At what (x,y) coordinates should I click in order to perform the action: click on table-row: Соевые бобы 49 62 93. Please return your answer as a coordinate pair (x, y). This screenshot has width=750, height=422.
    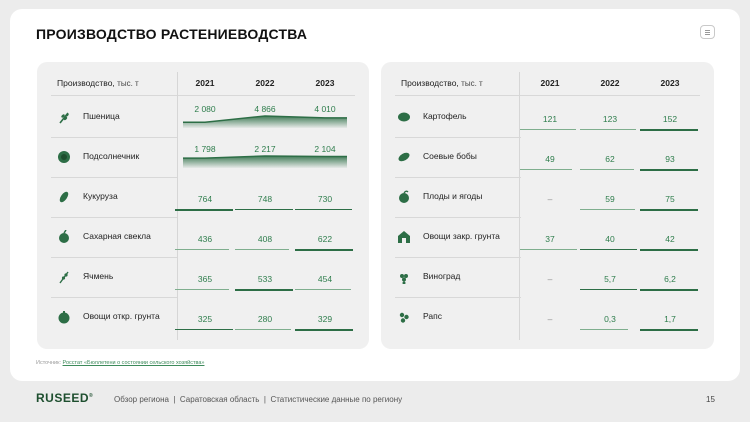
    Looking at the image, I should click on (547, 158).